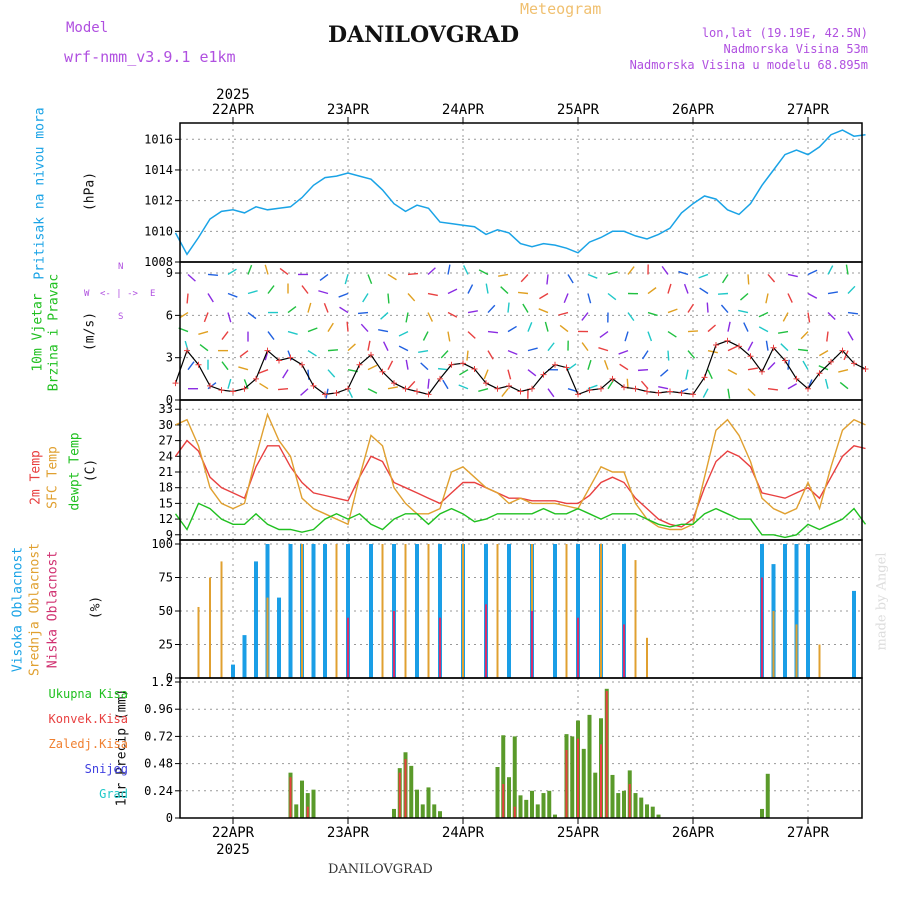 The height and width of the screenshot is (900, 900). I want to click on bottom-day-label: 25APR, so click(578, 833).